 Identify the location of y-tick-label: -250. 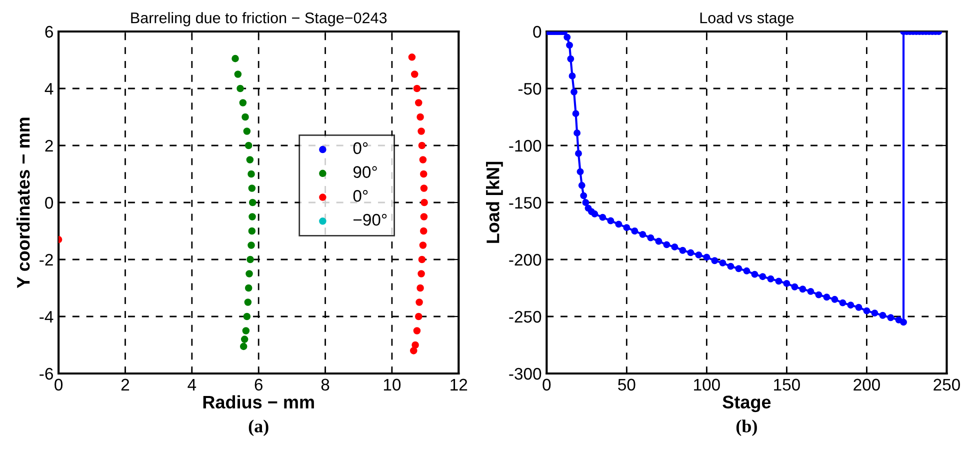
(525, 316).